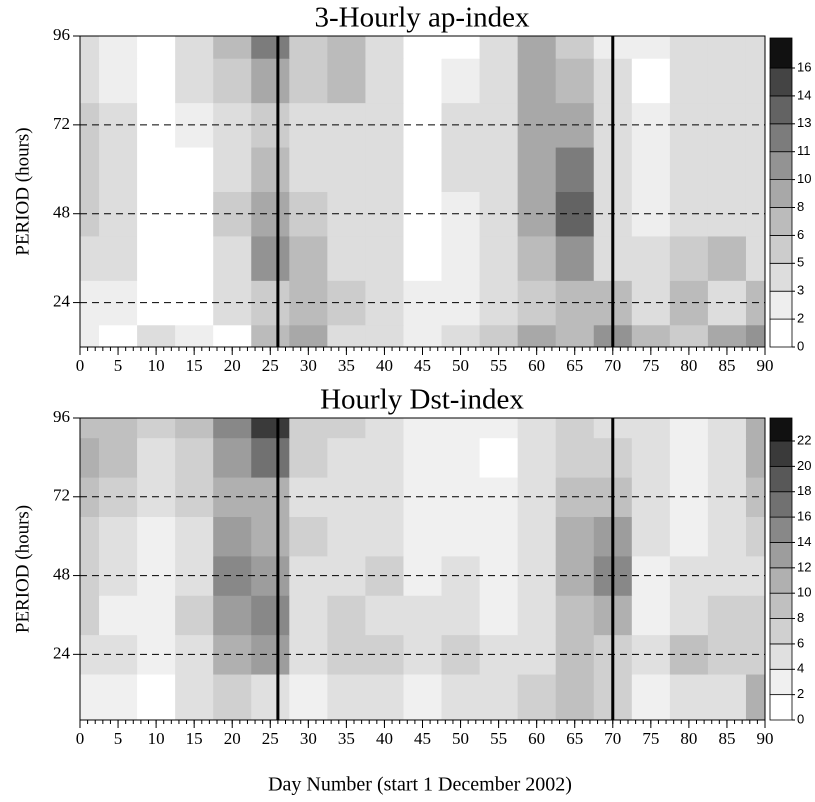 This screenshot has height=802, width=815. What do you see at coordinates (270, 365) in the screenshot?
I see `x-tick-label: 25` at bounding box center [270, 365].